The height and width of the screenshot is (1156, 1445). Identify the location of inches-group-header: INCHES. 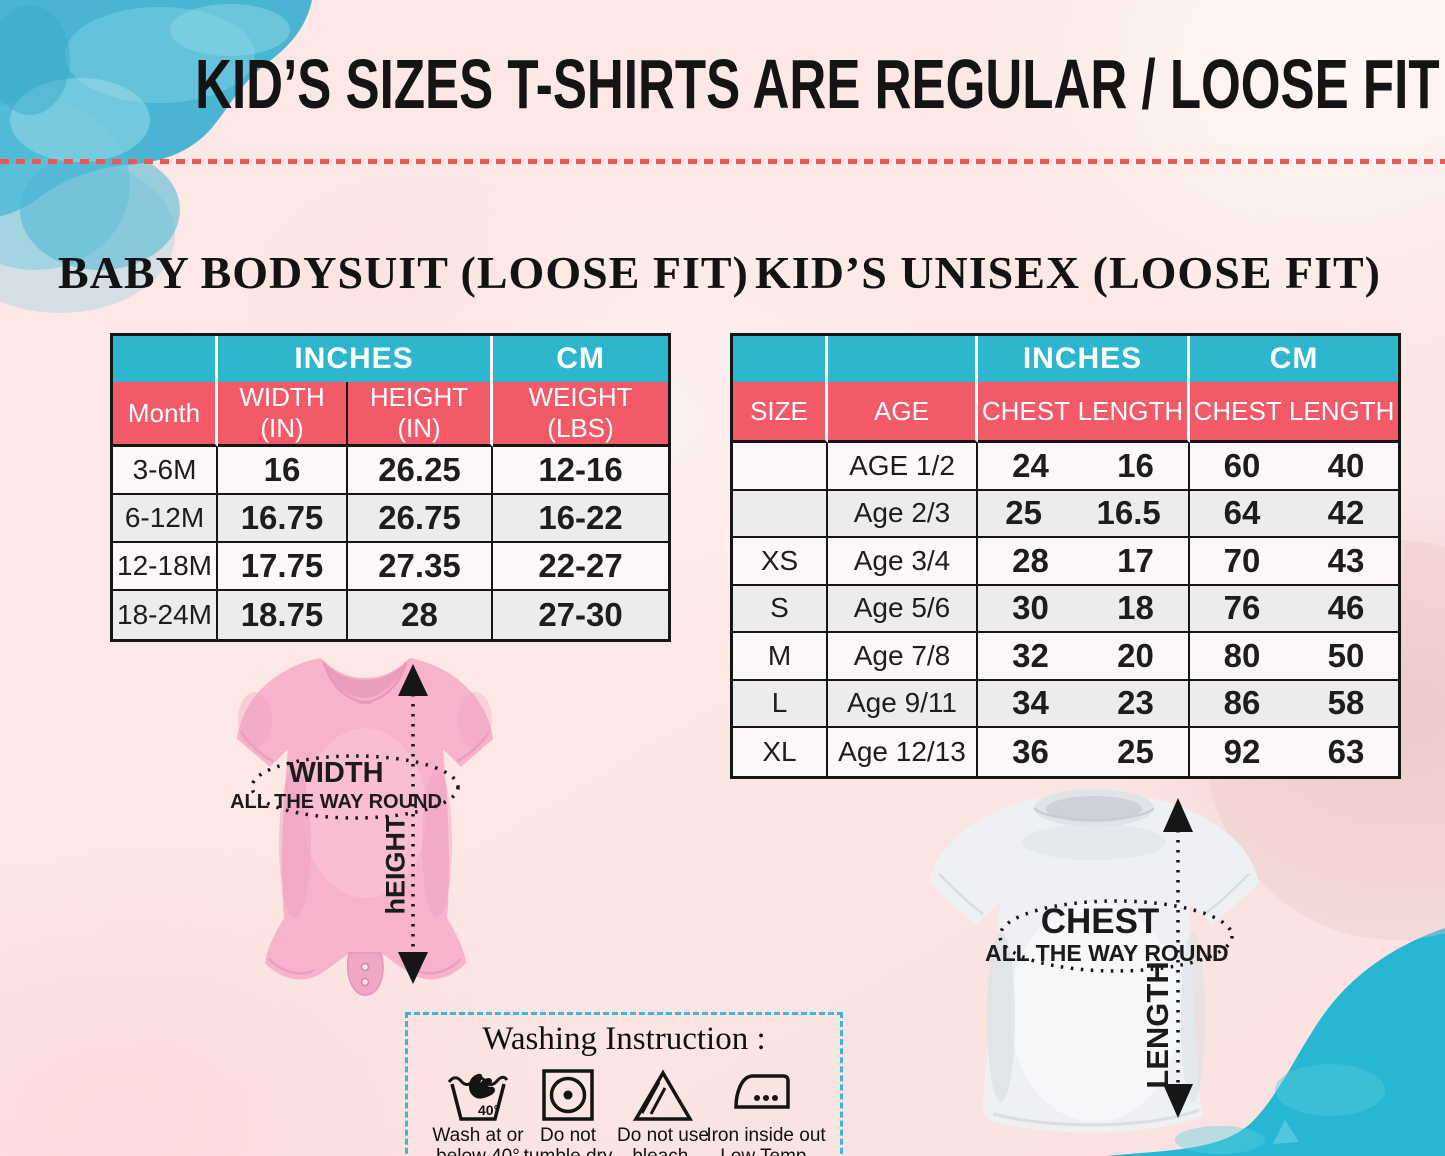
(1084, 359).